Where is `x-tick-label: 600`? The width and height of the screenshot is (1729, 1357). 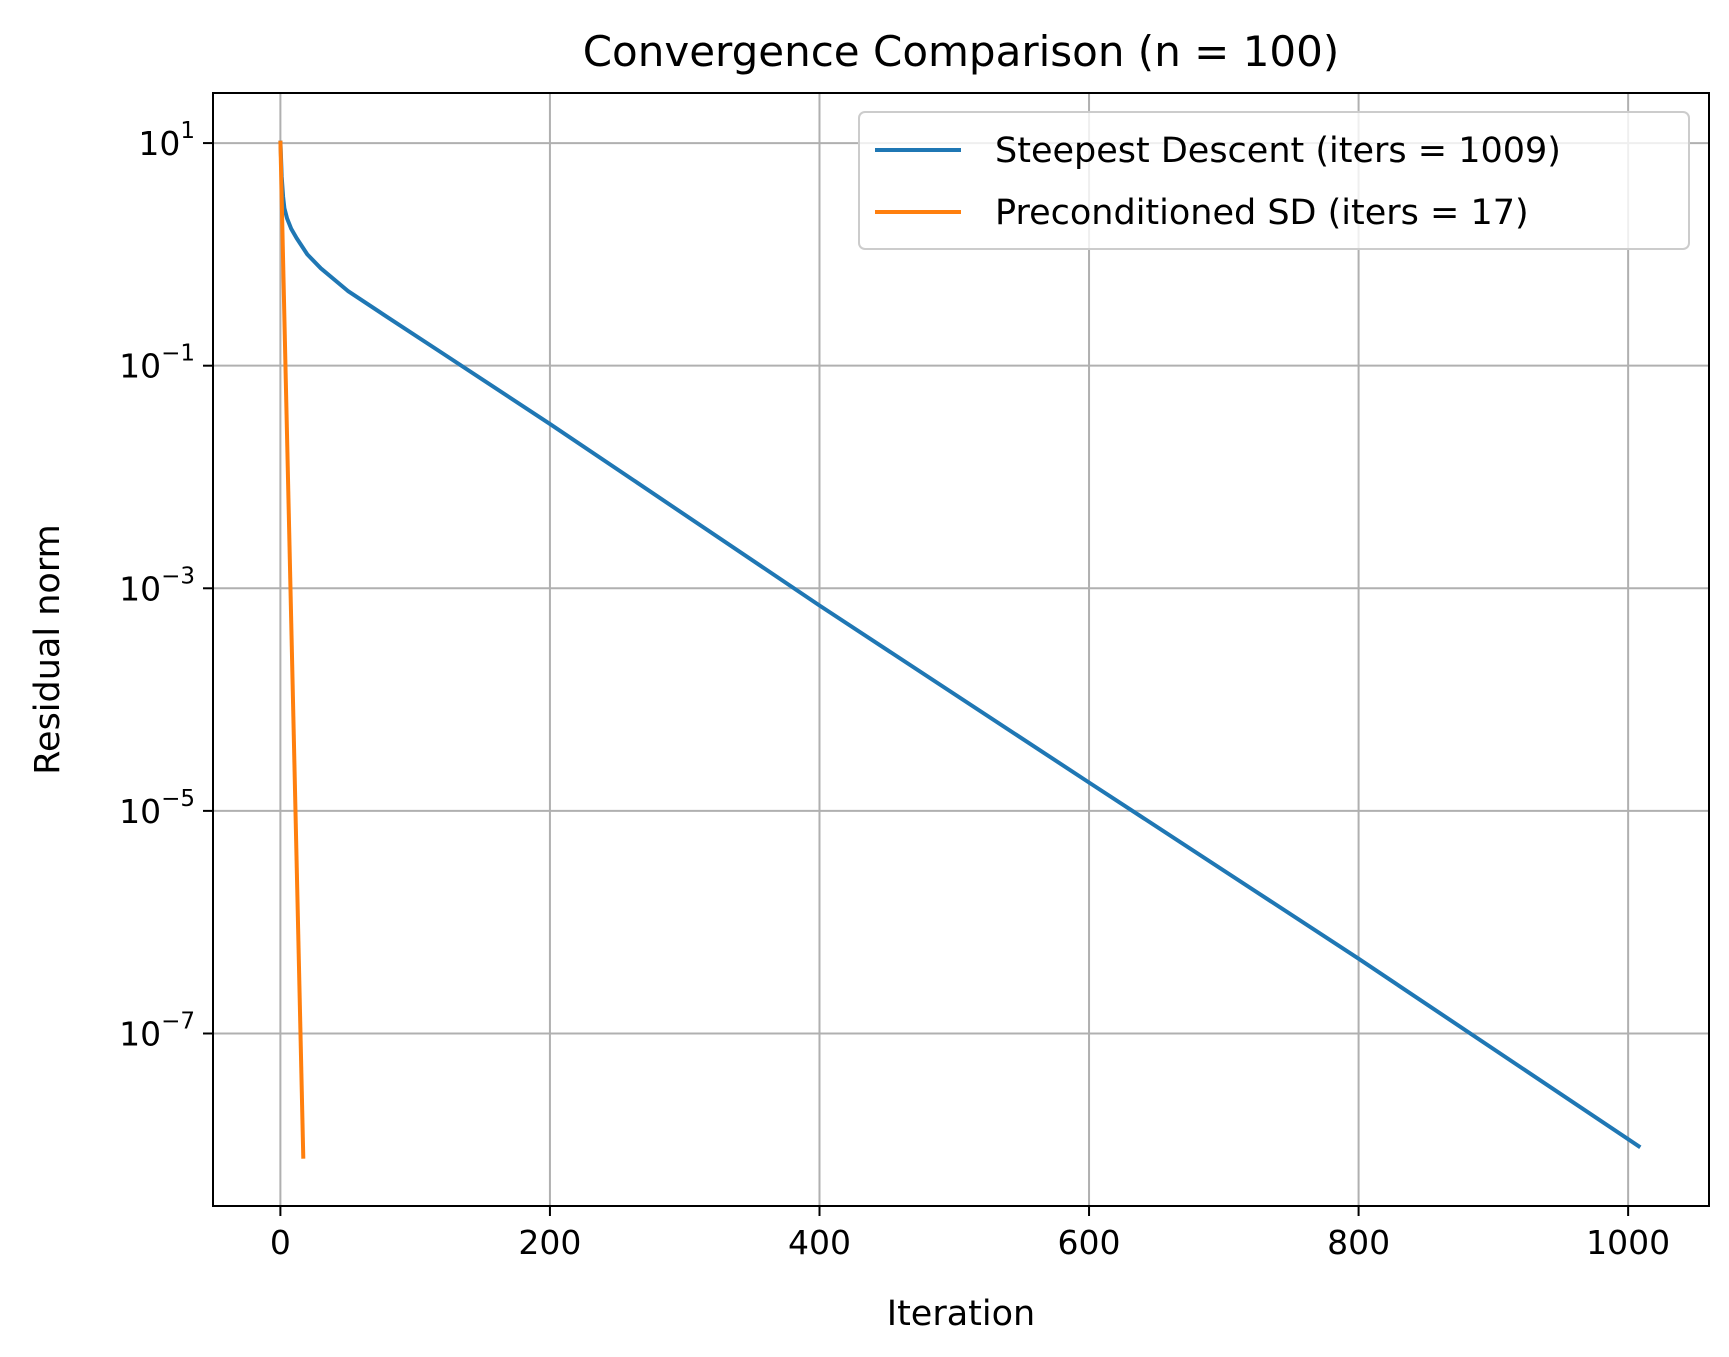 x-tick-label: 600 is located at coordinates (1089, 1242).